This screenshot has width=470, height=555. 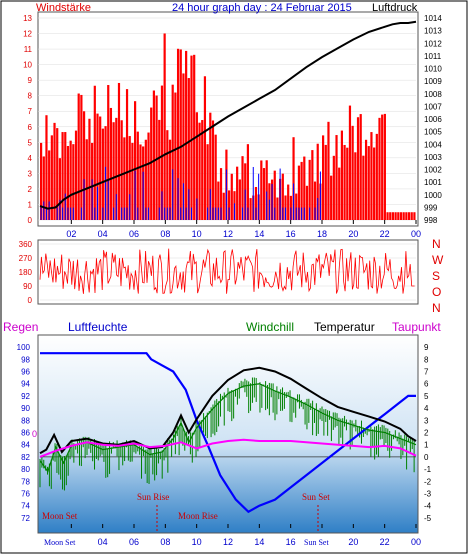 What do you see at coordinates (433, 94) in the screenshot?
I see `pressure-tick-label: 1008` at bounding box center [433, 94].